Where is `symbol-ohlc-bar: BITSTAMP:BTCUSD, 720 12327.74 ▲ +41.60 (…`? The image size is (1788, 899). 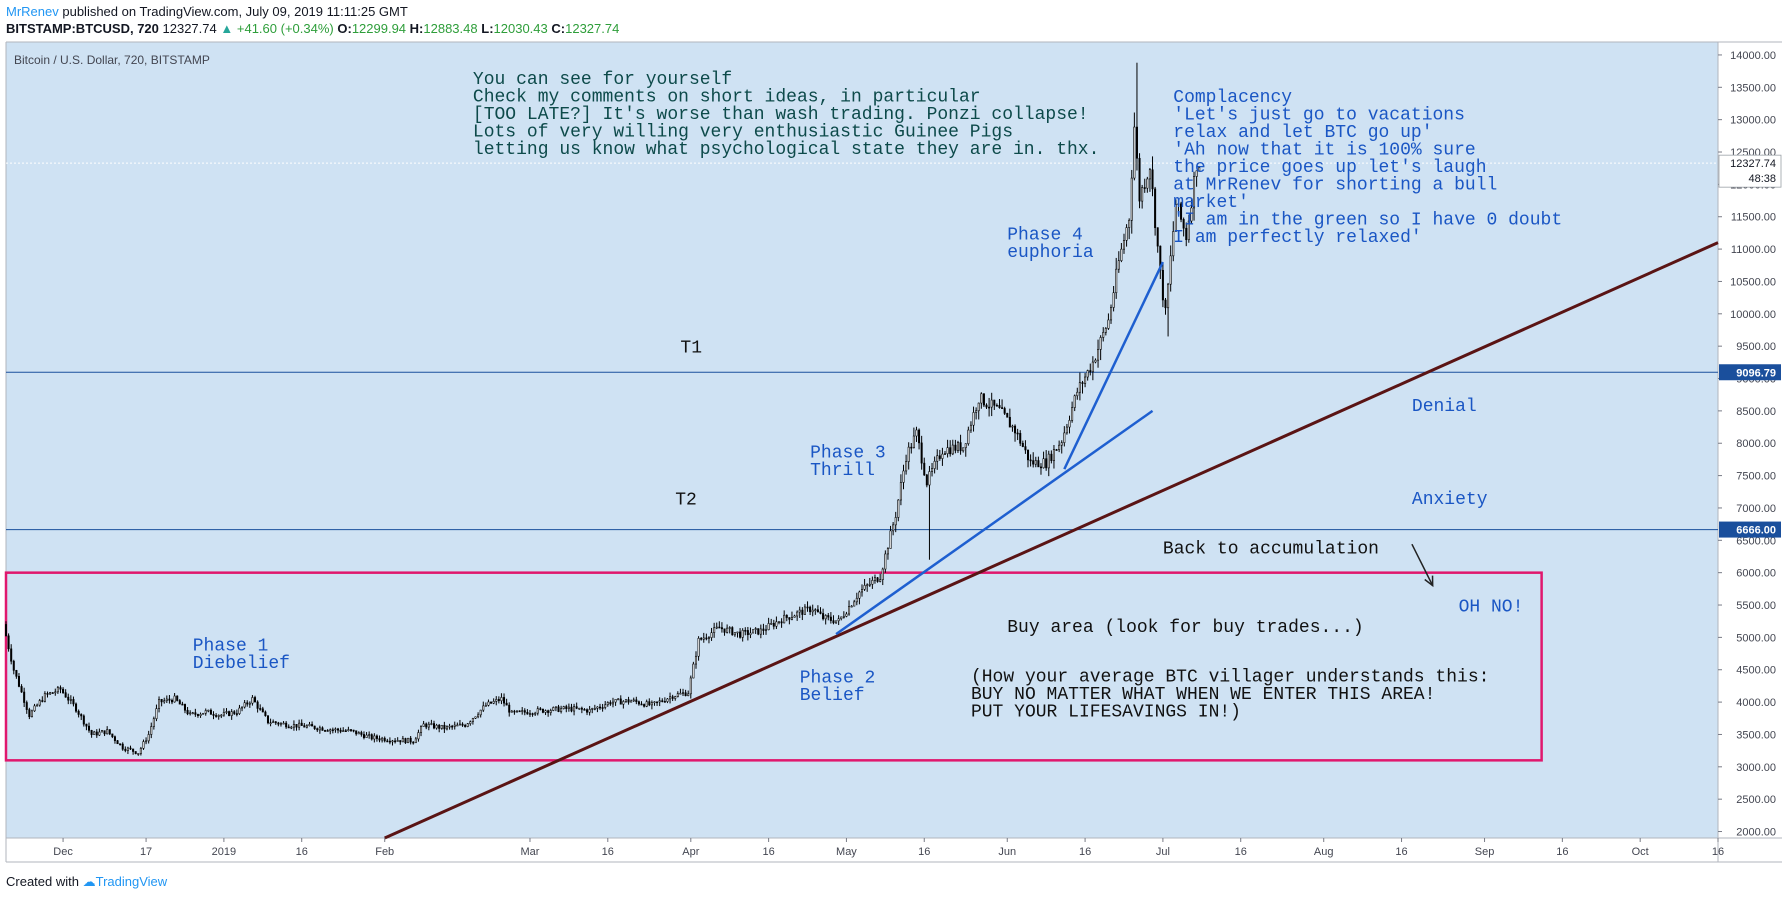 symbol-ohlc-bar: BITSTAMP:BTCUSD, 720 12327.74 ▲ +41.60 (… is located at coordinates (312, 29).